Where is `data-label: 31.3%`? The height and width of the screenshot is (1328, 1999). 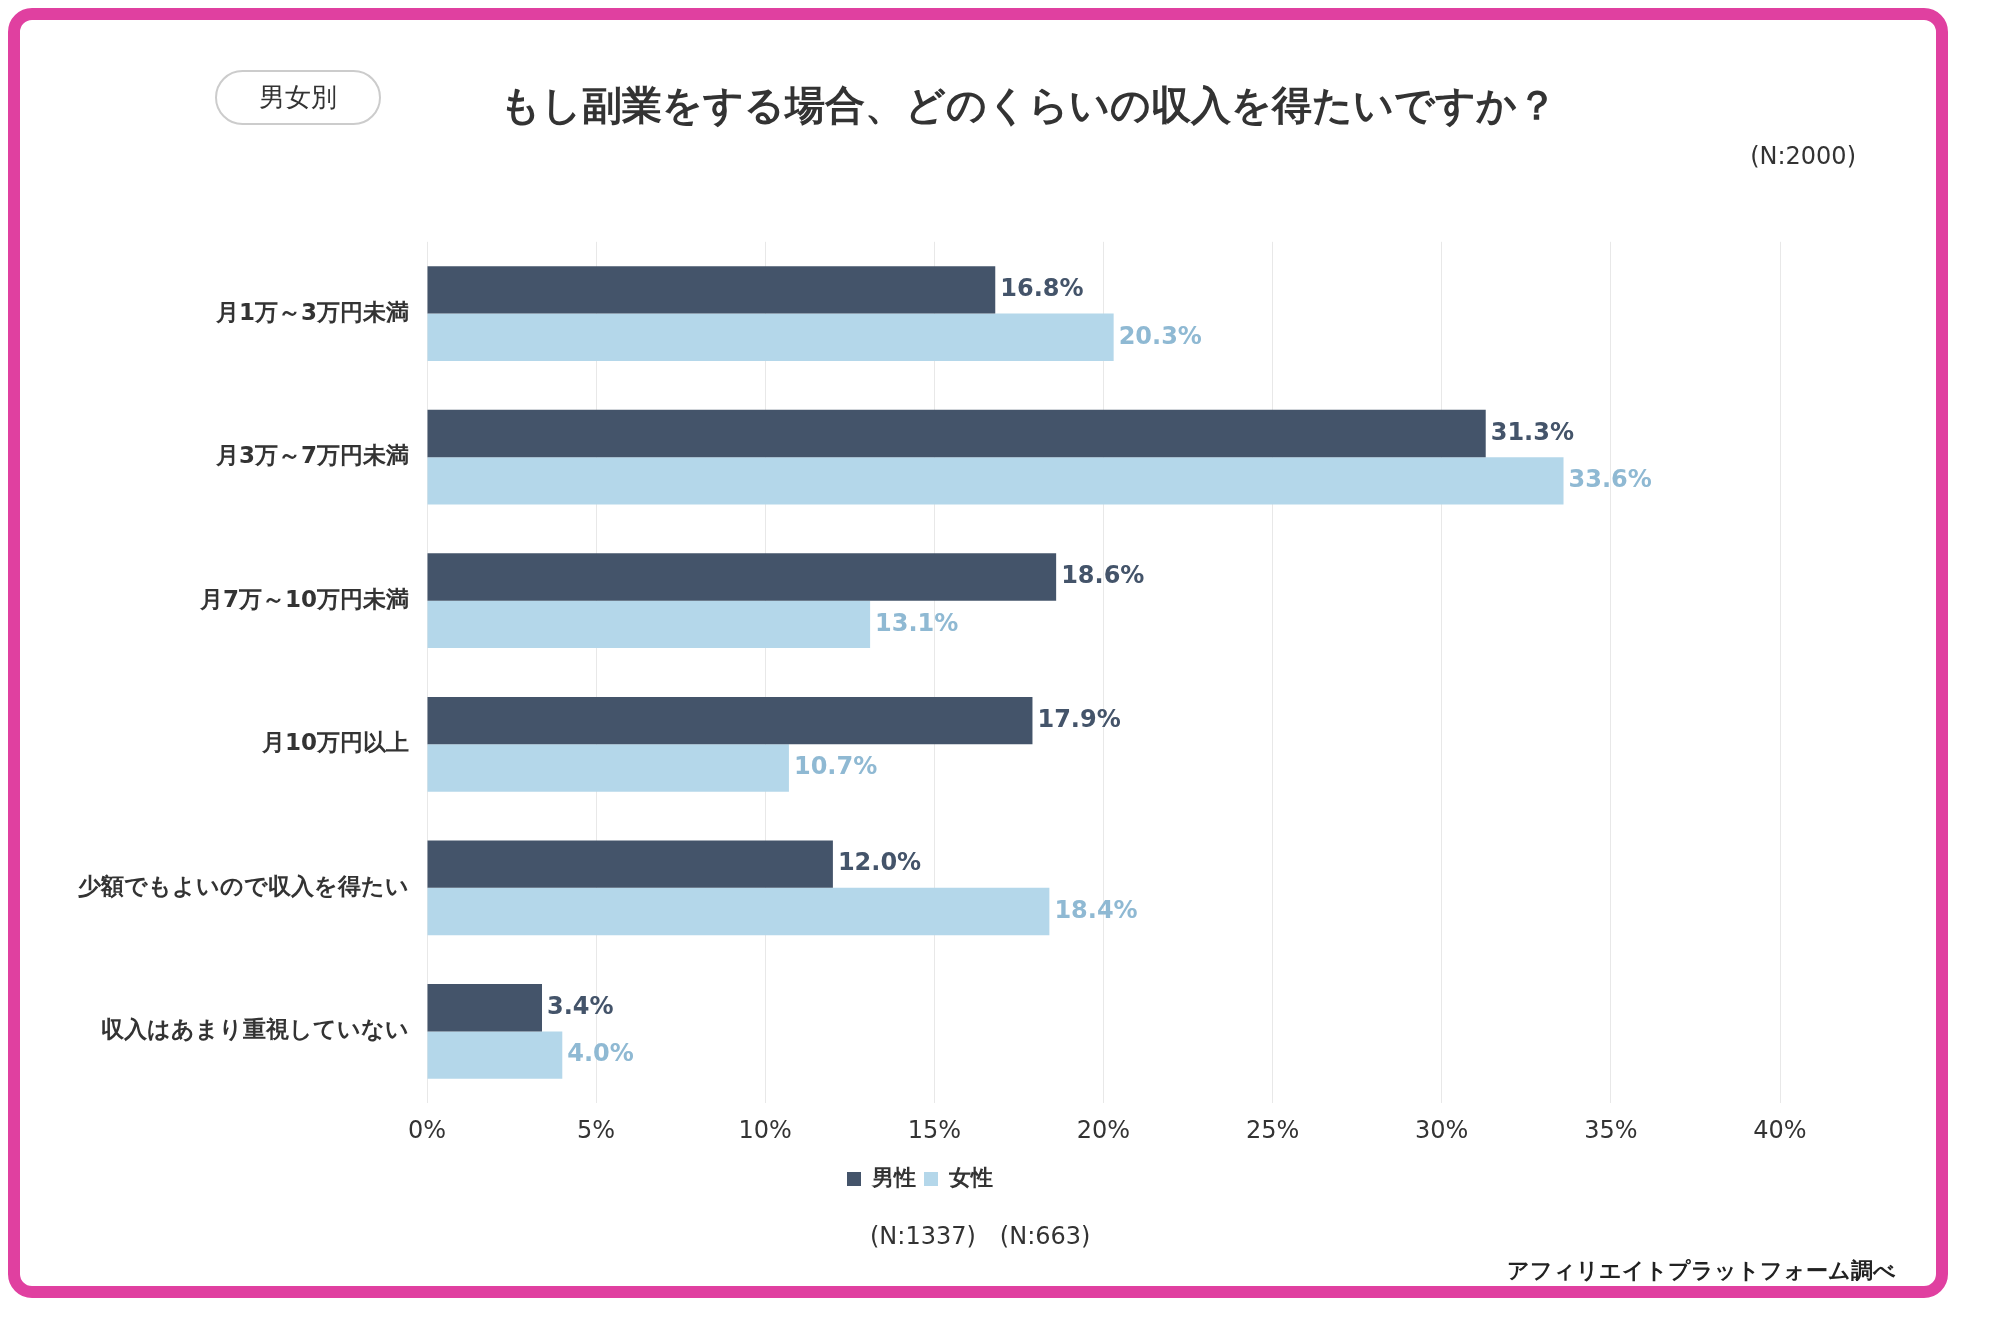
data-label: 31.3% is located at coordinates (1532, 431).